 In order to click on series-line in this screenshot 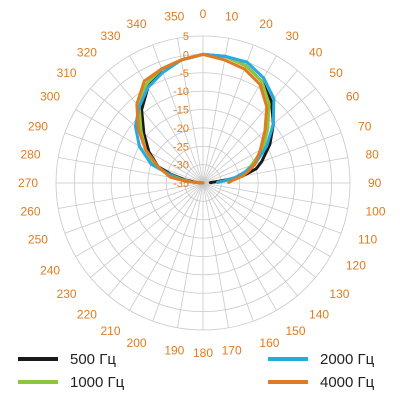, I will do `click(202, 118)`.